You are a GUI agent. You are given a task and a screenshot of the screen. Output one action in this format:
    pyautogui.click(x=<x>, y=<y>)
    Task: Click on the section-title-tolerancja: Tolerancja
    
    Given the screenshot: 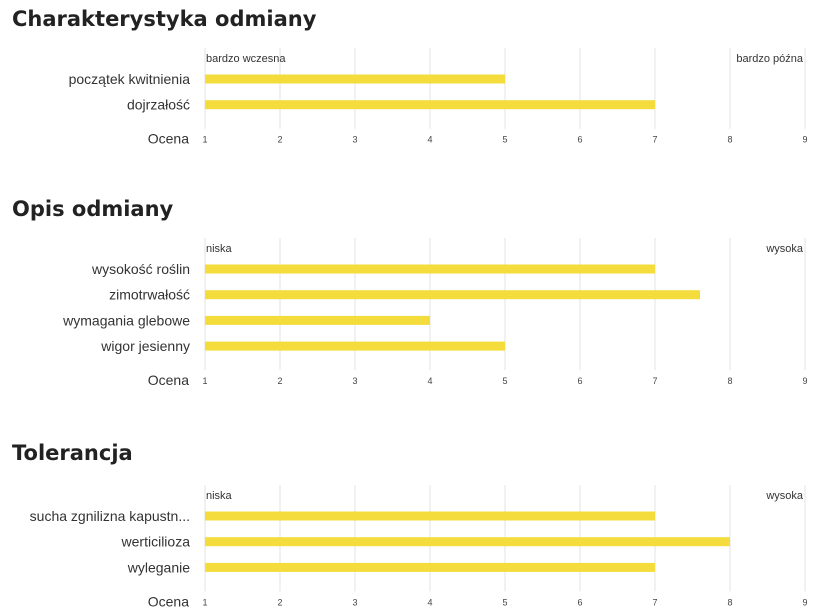 What is the action you would take?
    pyautogui.click(x=72, y=453)
    